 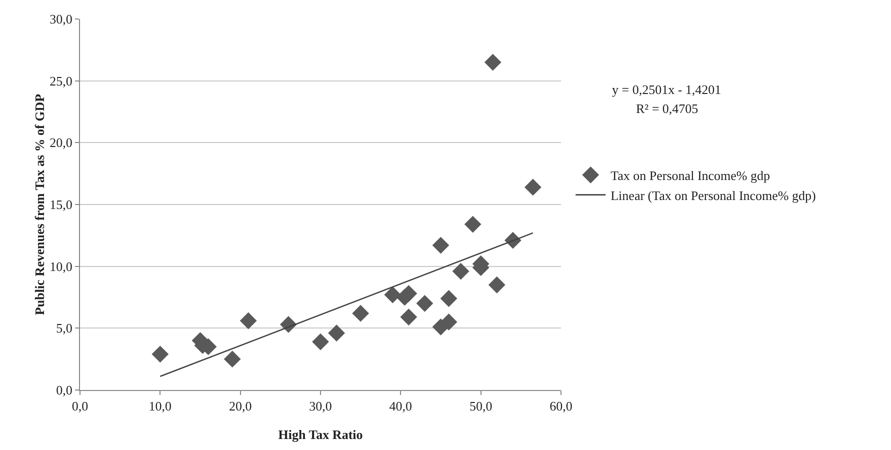 What do you see at coordinates (713, 195) in the screenshot?
I see `legend-label: Linear (Tax on Personal Income% gdp)` at bounding box center [713, 195].